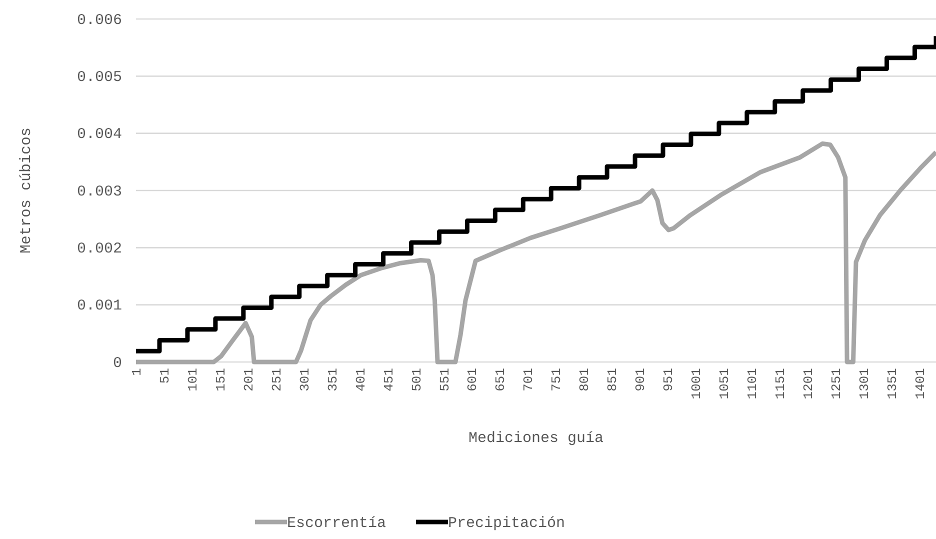 Image resolution: width=936 pixels, height=539 pixels. Describe the element at coordinates (165, 376) in the screenshot. I see `x-tick-label: 51` at that location.